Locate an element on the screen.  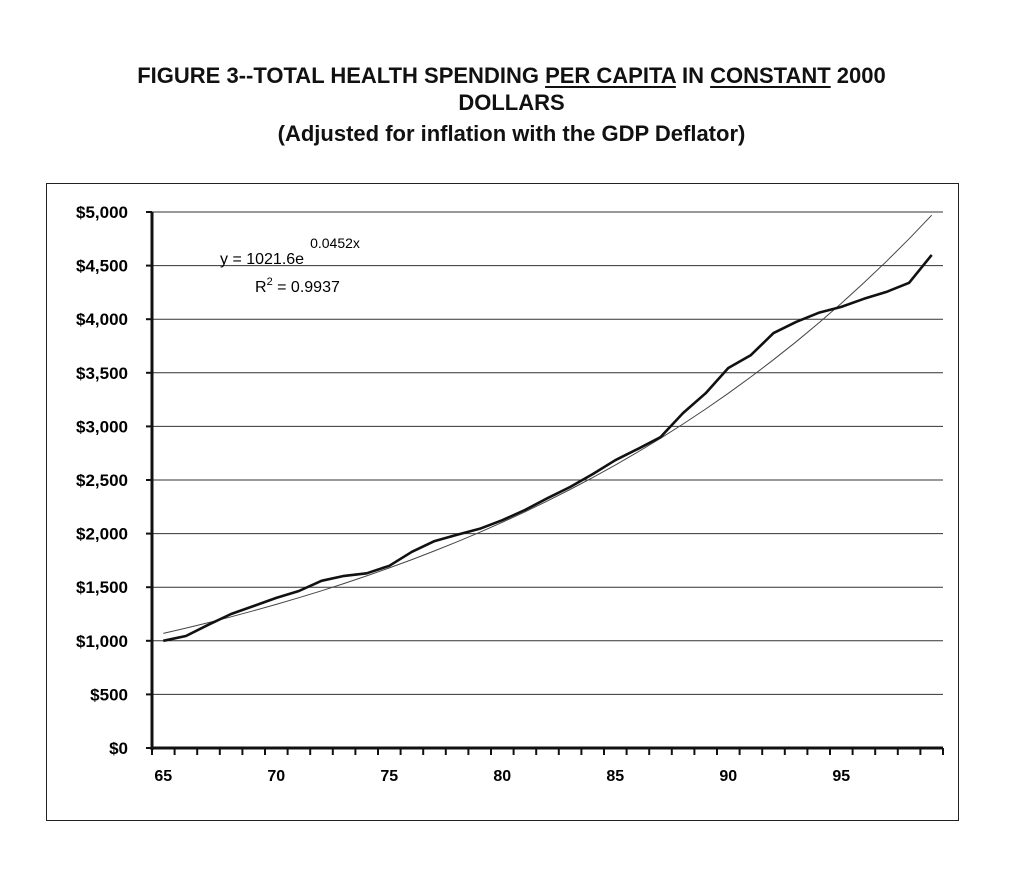
x-tick-label: 90 is located at coordinates (728, 776).